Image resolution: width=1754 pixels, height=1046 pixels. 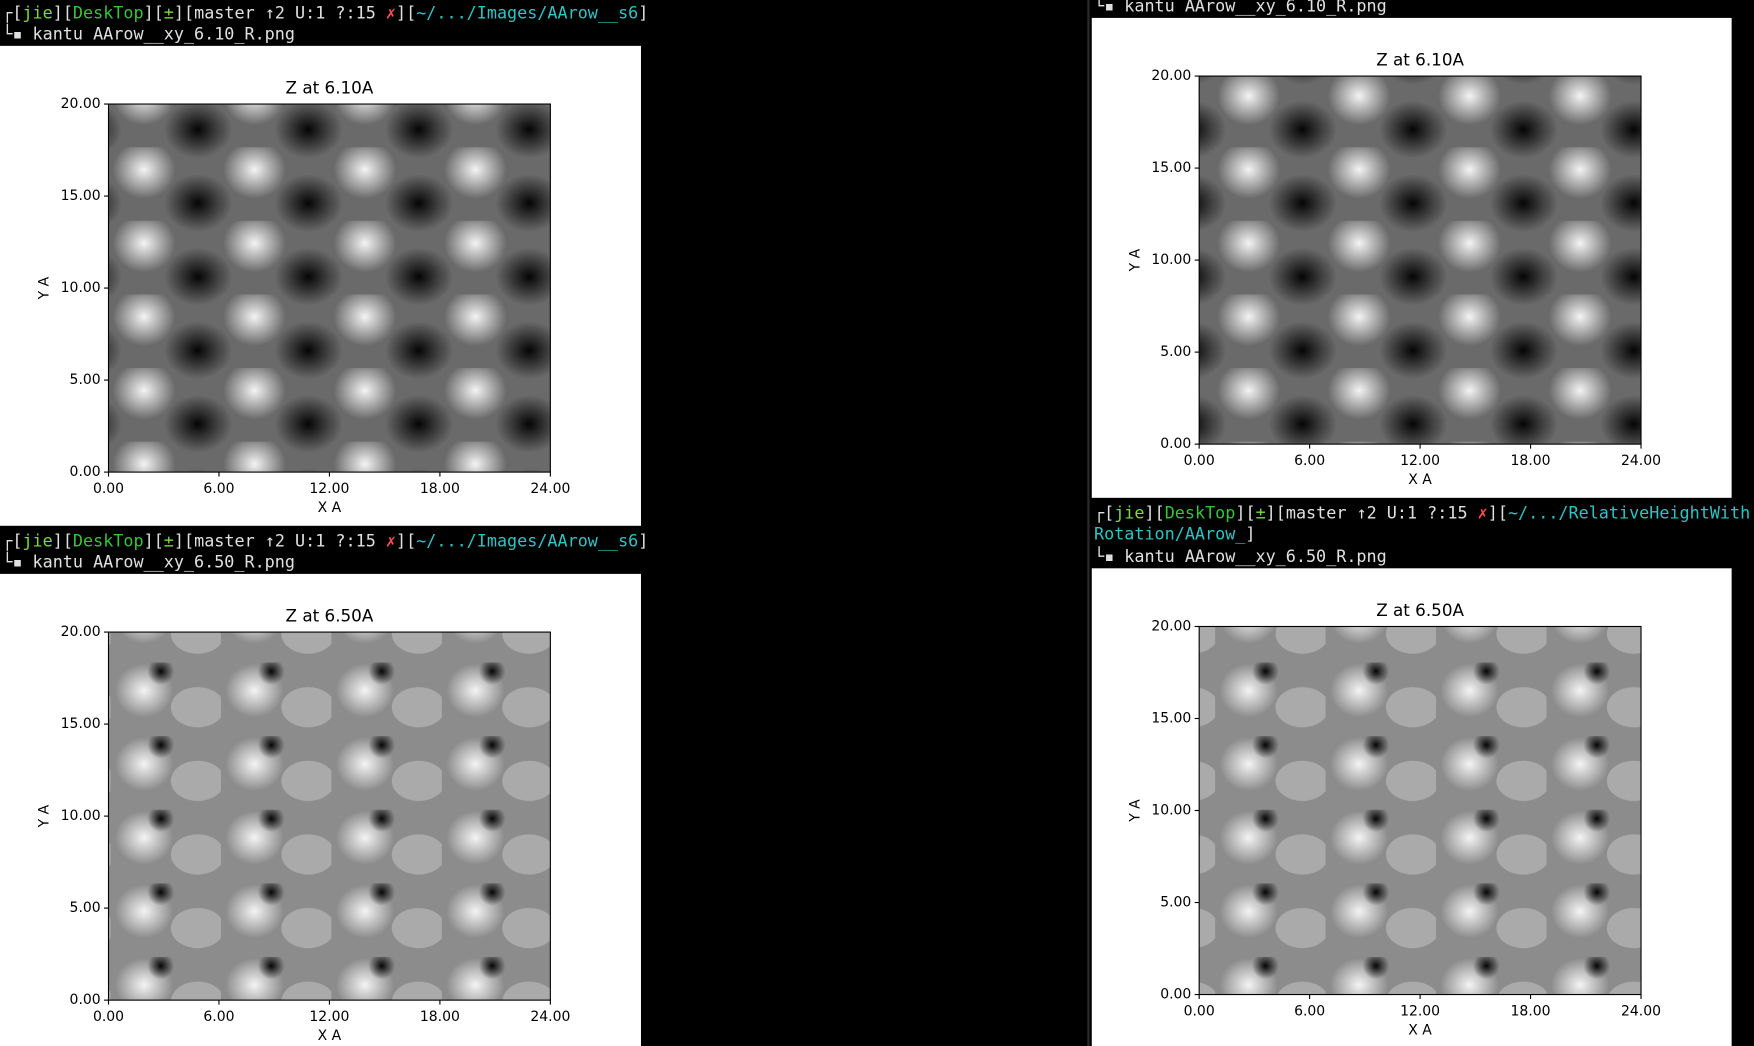 What do you see at coordinates (1629, 512) in the screenshot?
I see `prompt-segment: ~/.../RelativeHeightWith` at bounding box center [1629, 512].